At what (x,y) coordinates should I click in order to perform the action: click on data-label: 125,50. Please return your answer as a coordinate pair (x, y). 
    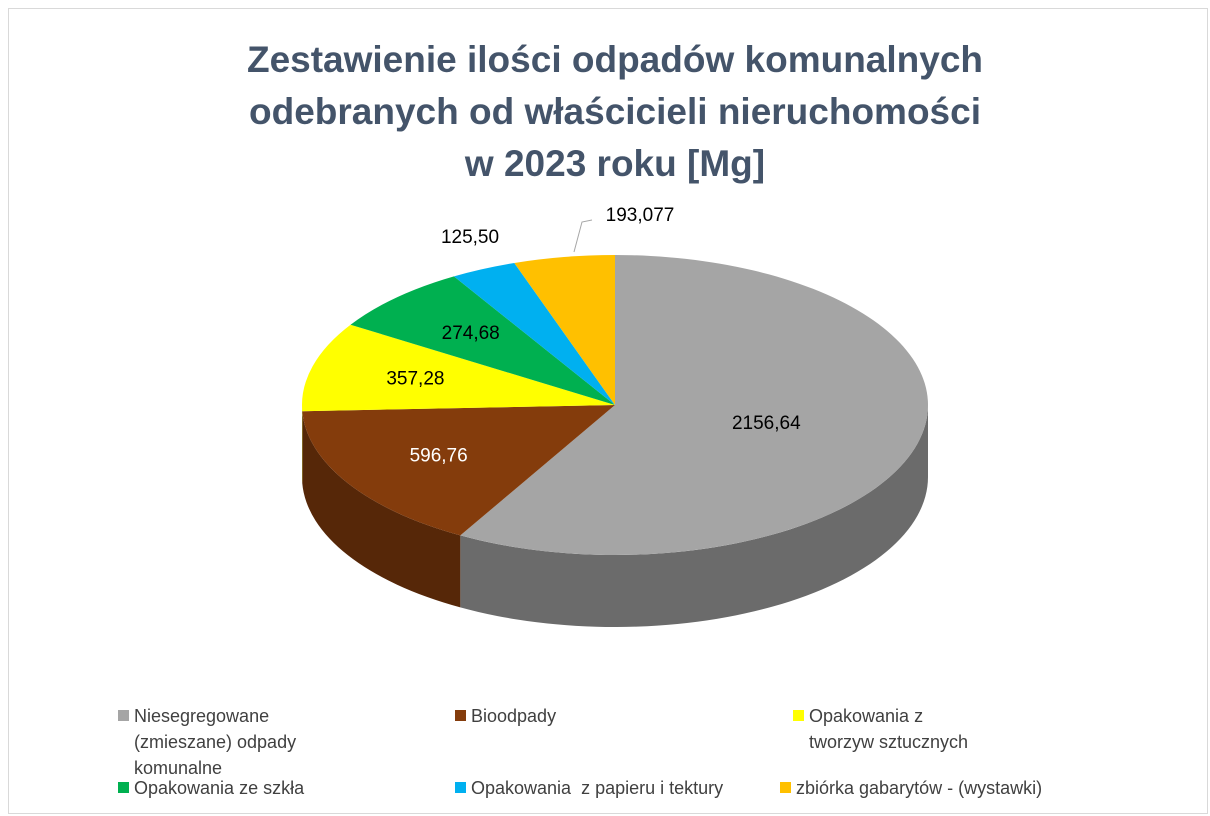
    Looking at the image, I should click on (470, 237).